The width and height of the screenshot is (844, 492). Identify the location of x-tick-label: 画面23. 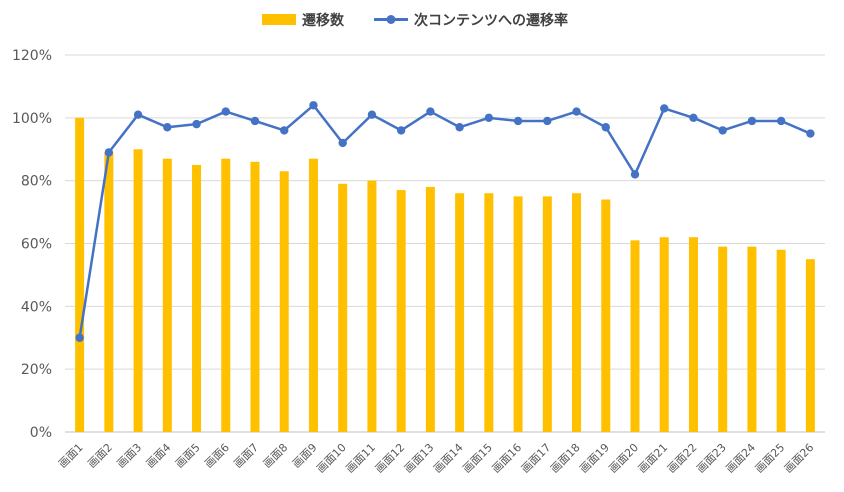
(711, 458).